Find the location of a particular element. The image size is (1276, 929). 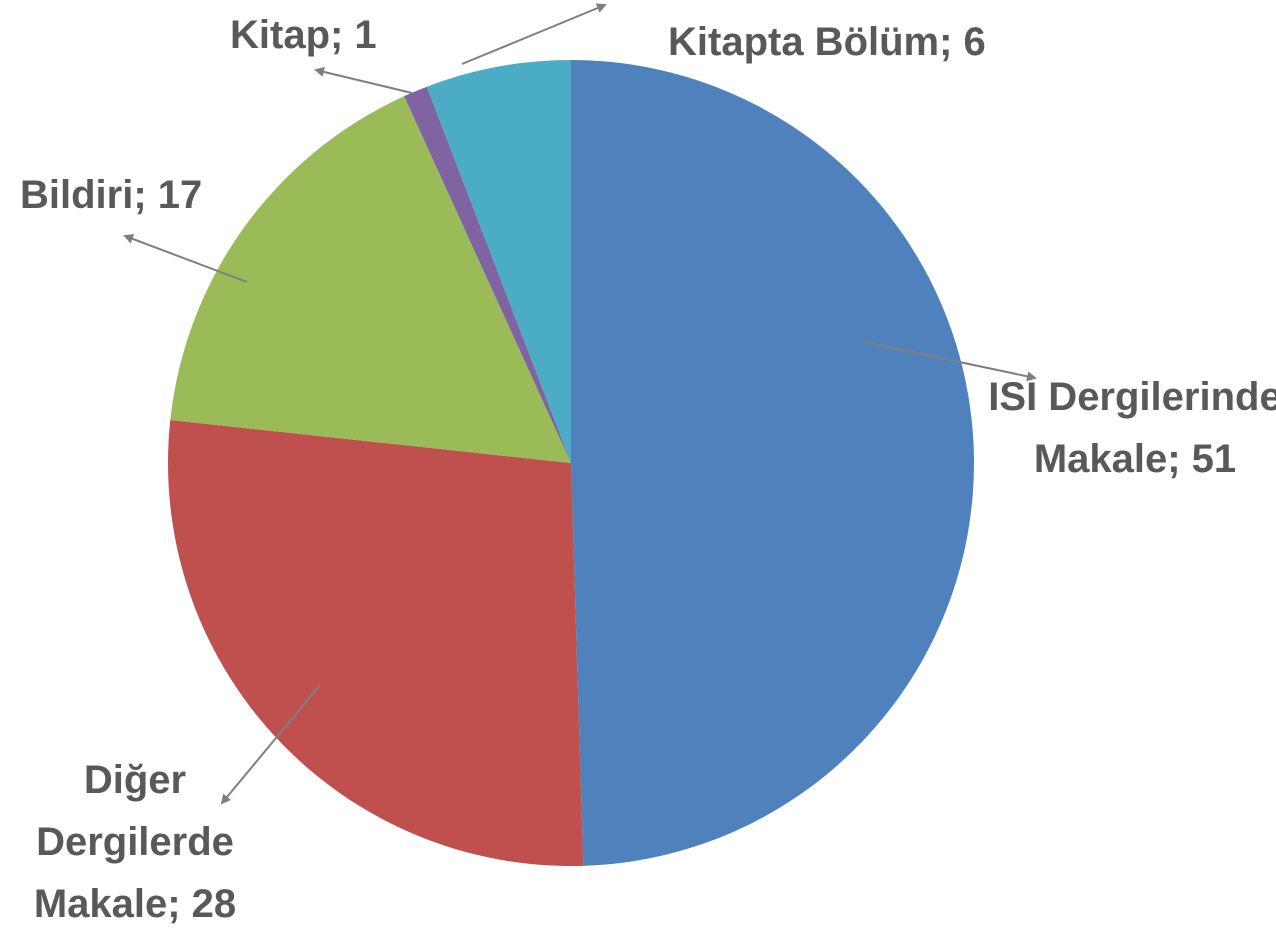

data-label: Kitapta Bölüm; 6 is located at coordinates (827, 42).